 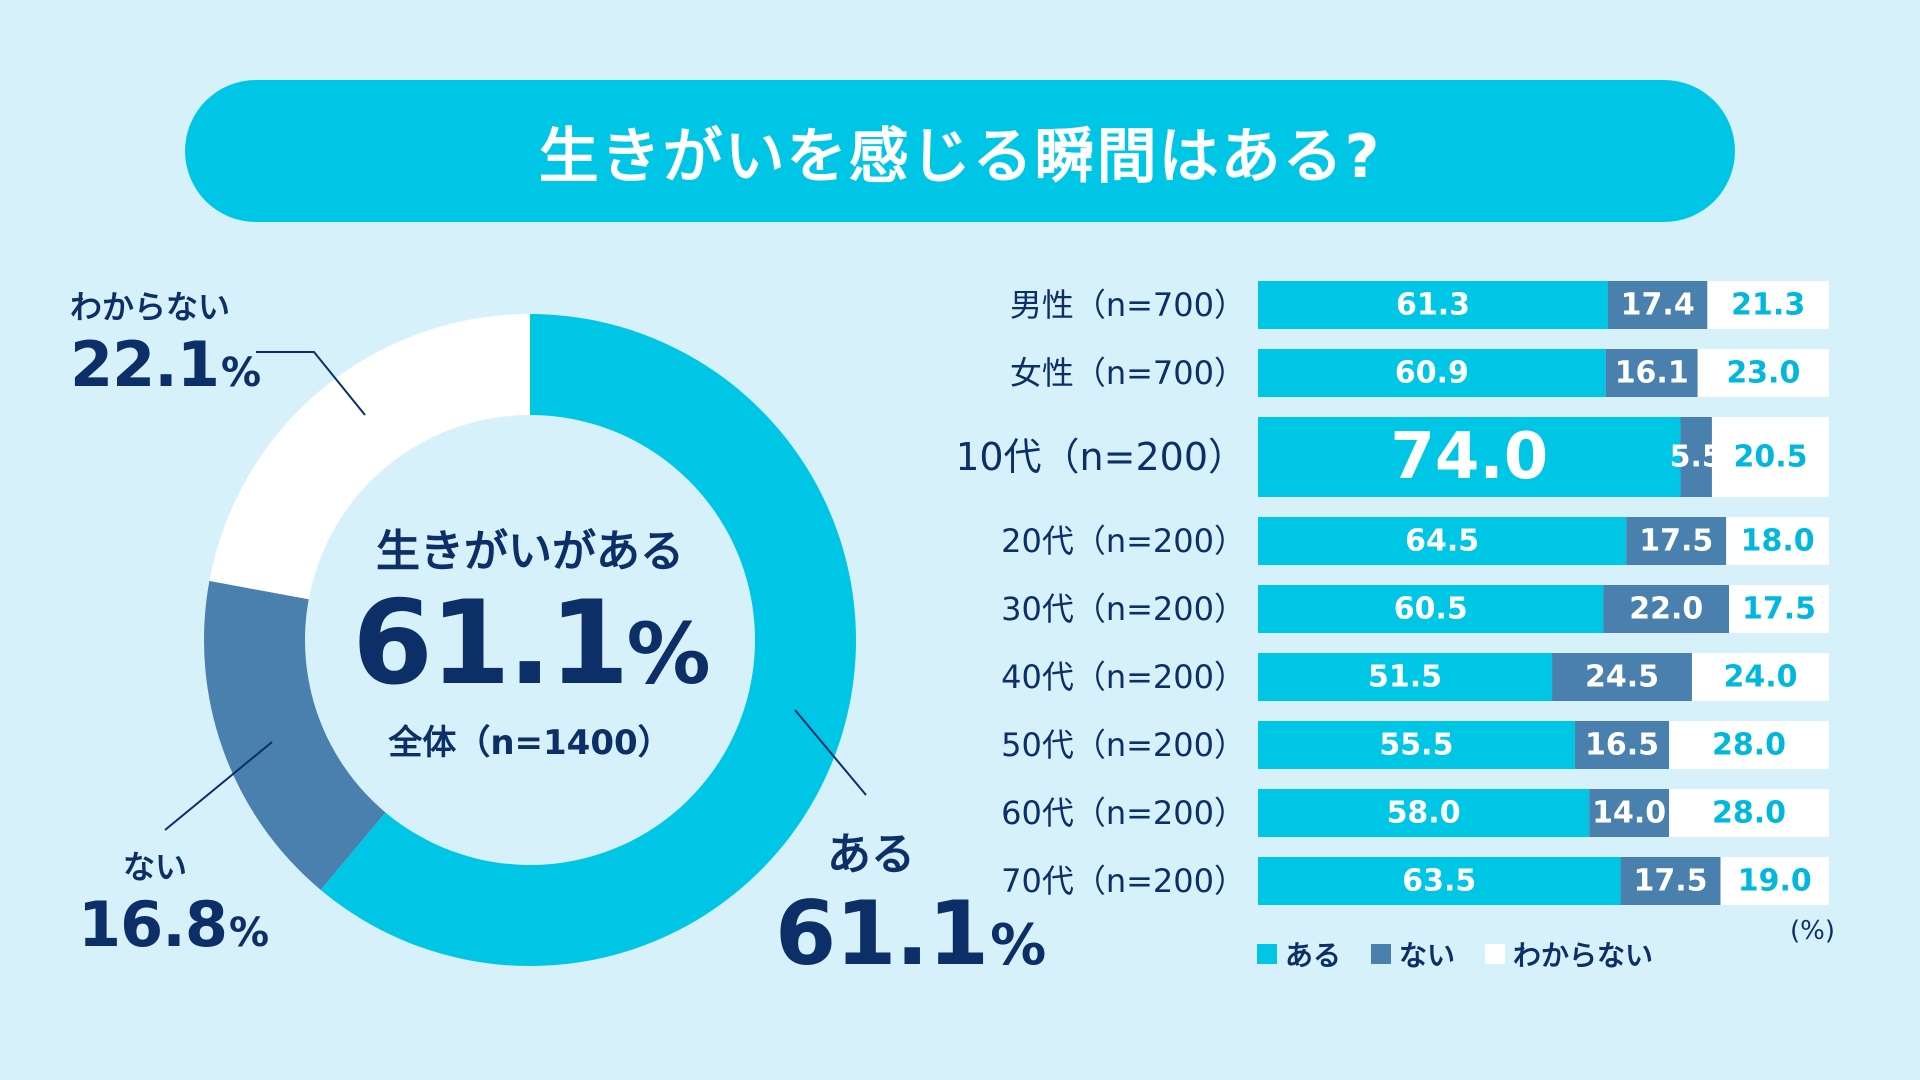 I want to click on bar-value-label-yes: 51.5, so click(x=1405, y=677).